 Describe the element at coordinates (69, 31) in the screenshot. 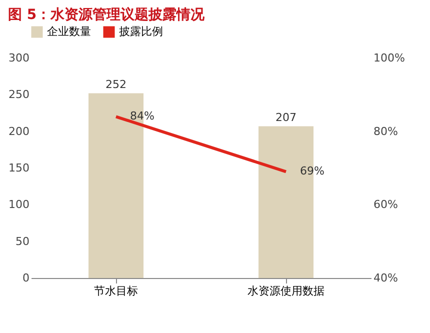

I see `legend-label: 企业数量` at that location.